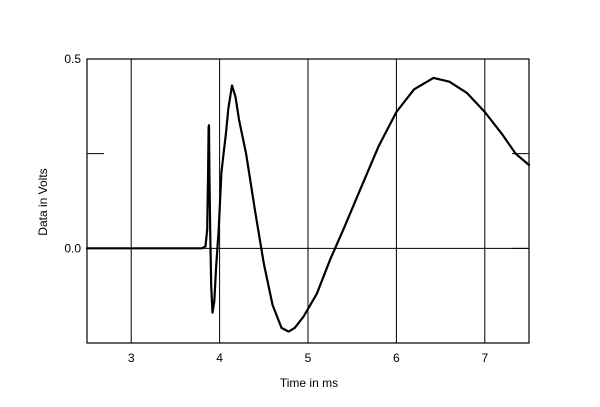 The width and height of the screenshot is (600, 407). Describe the element at coordinates (72, 248) in the screenshot. I see `y-tick-label-0.0: 0.0` at that location.